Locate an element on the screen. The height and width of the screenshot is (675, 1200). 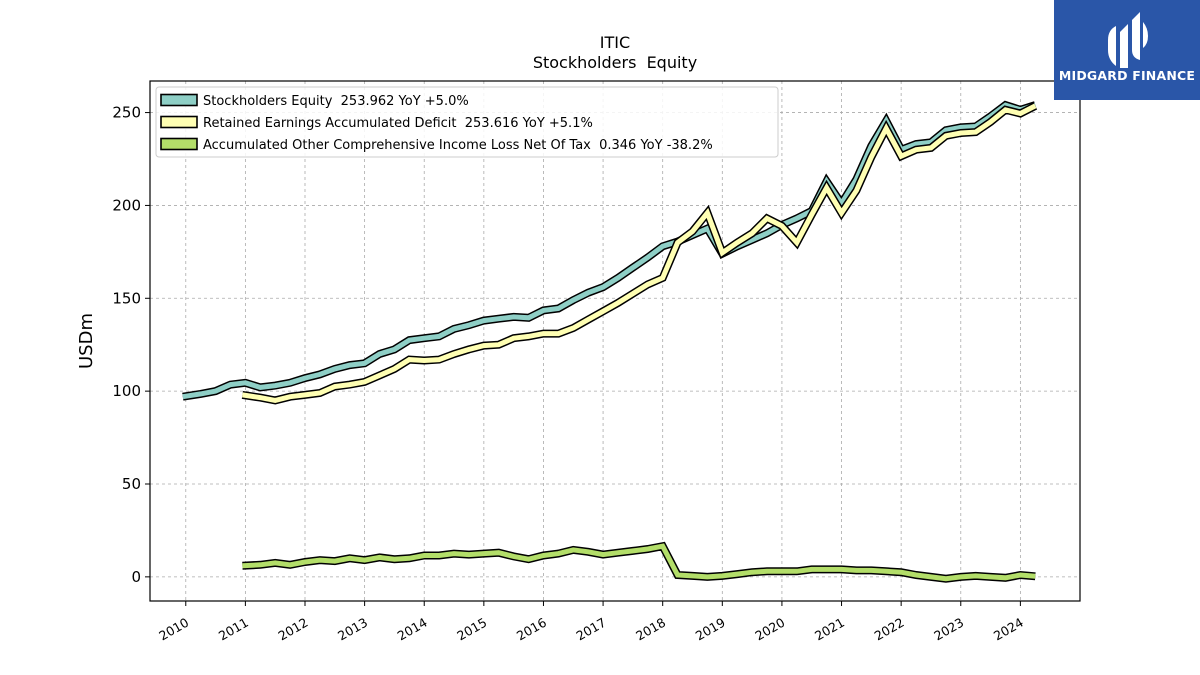
x-tick-label: 2011 is located at coordinates (233, 629).